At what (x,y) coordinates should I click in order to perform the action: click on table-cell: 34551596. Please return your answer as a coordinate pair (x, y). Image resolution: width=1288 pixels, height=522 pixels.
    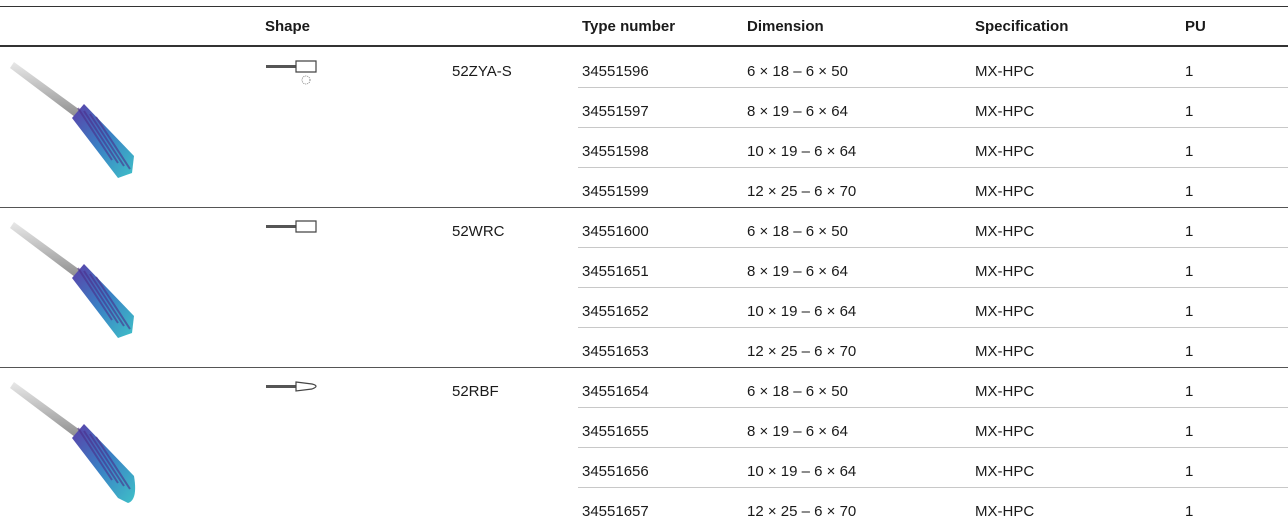
    Looking at the image, I should click on (615, 71).